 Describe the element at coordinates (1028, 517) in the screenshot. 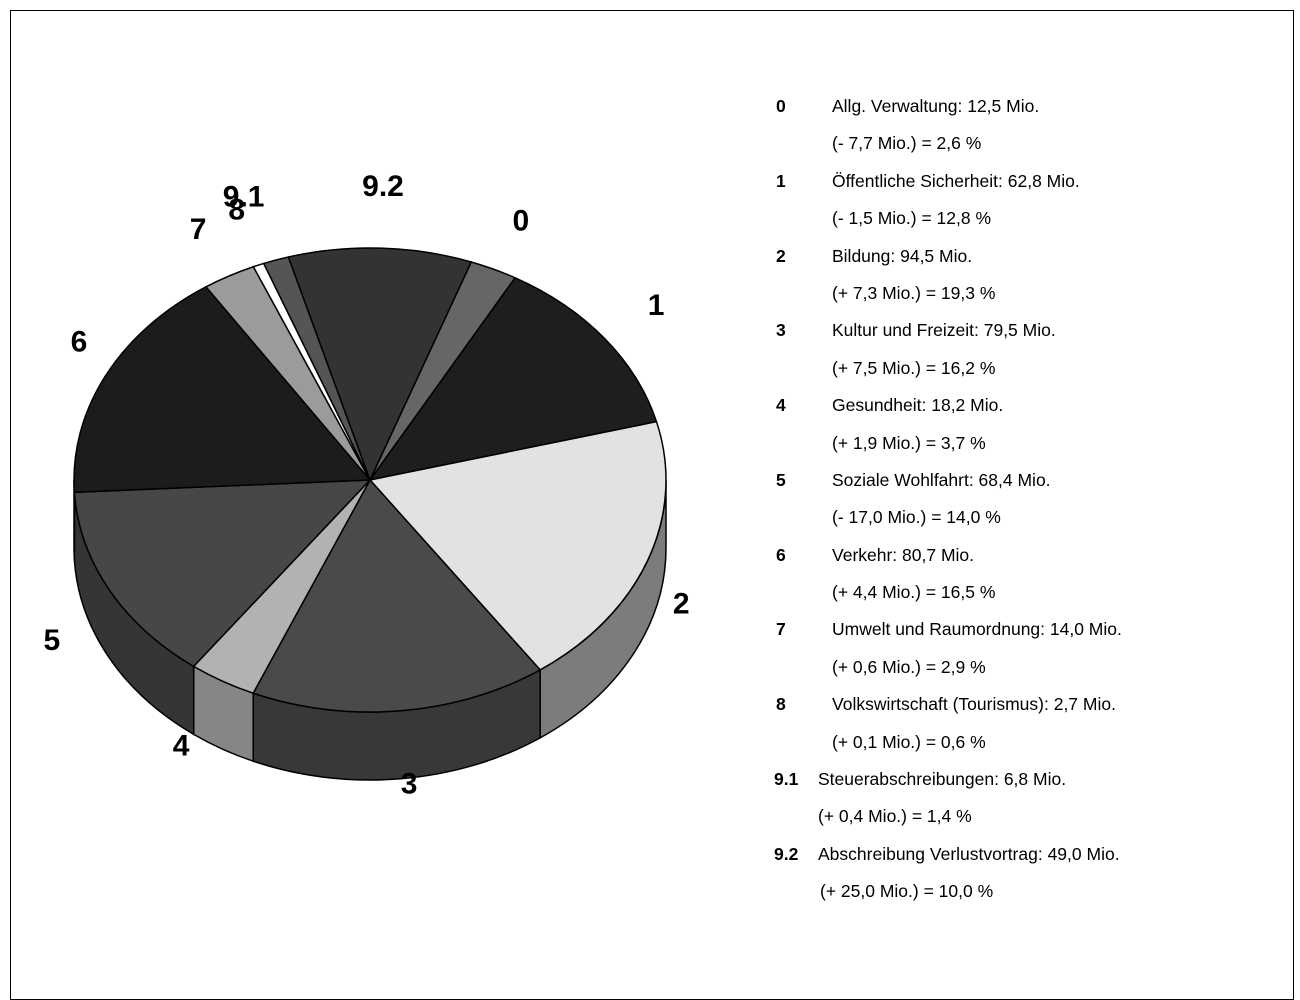

I see `legend-detail-row: (- 17,0 Mio.) = 14,0 %` at that location.